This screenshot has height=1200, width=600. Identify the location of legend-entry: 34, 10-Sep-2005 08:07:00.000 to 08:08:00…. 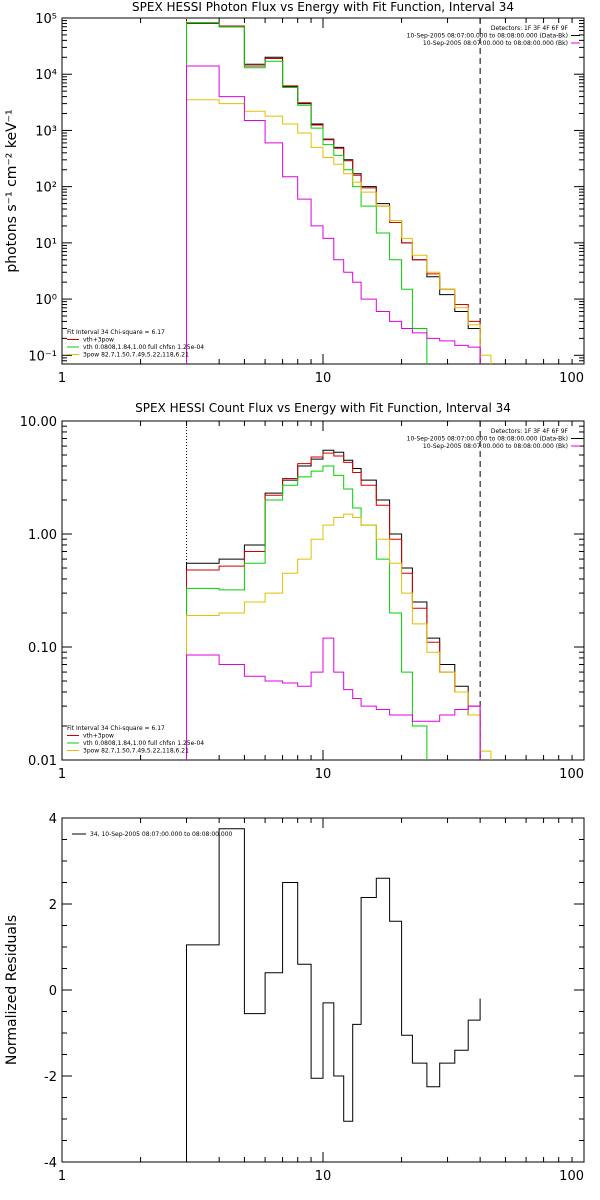
(161, 834).